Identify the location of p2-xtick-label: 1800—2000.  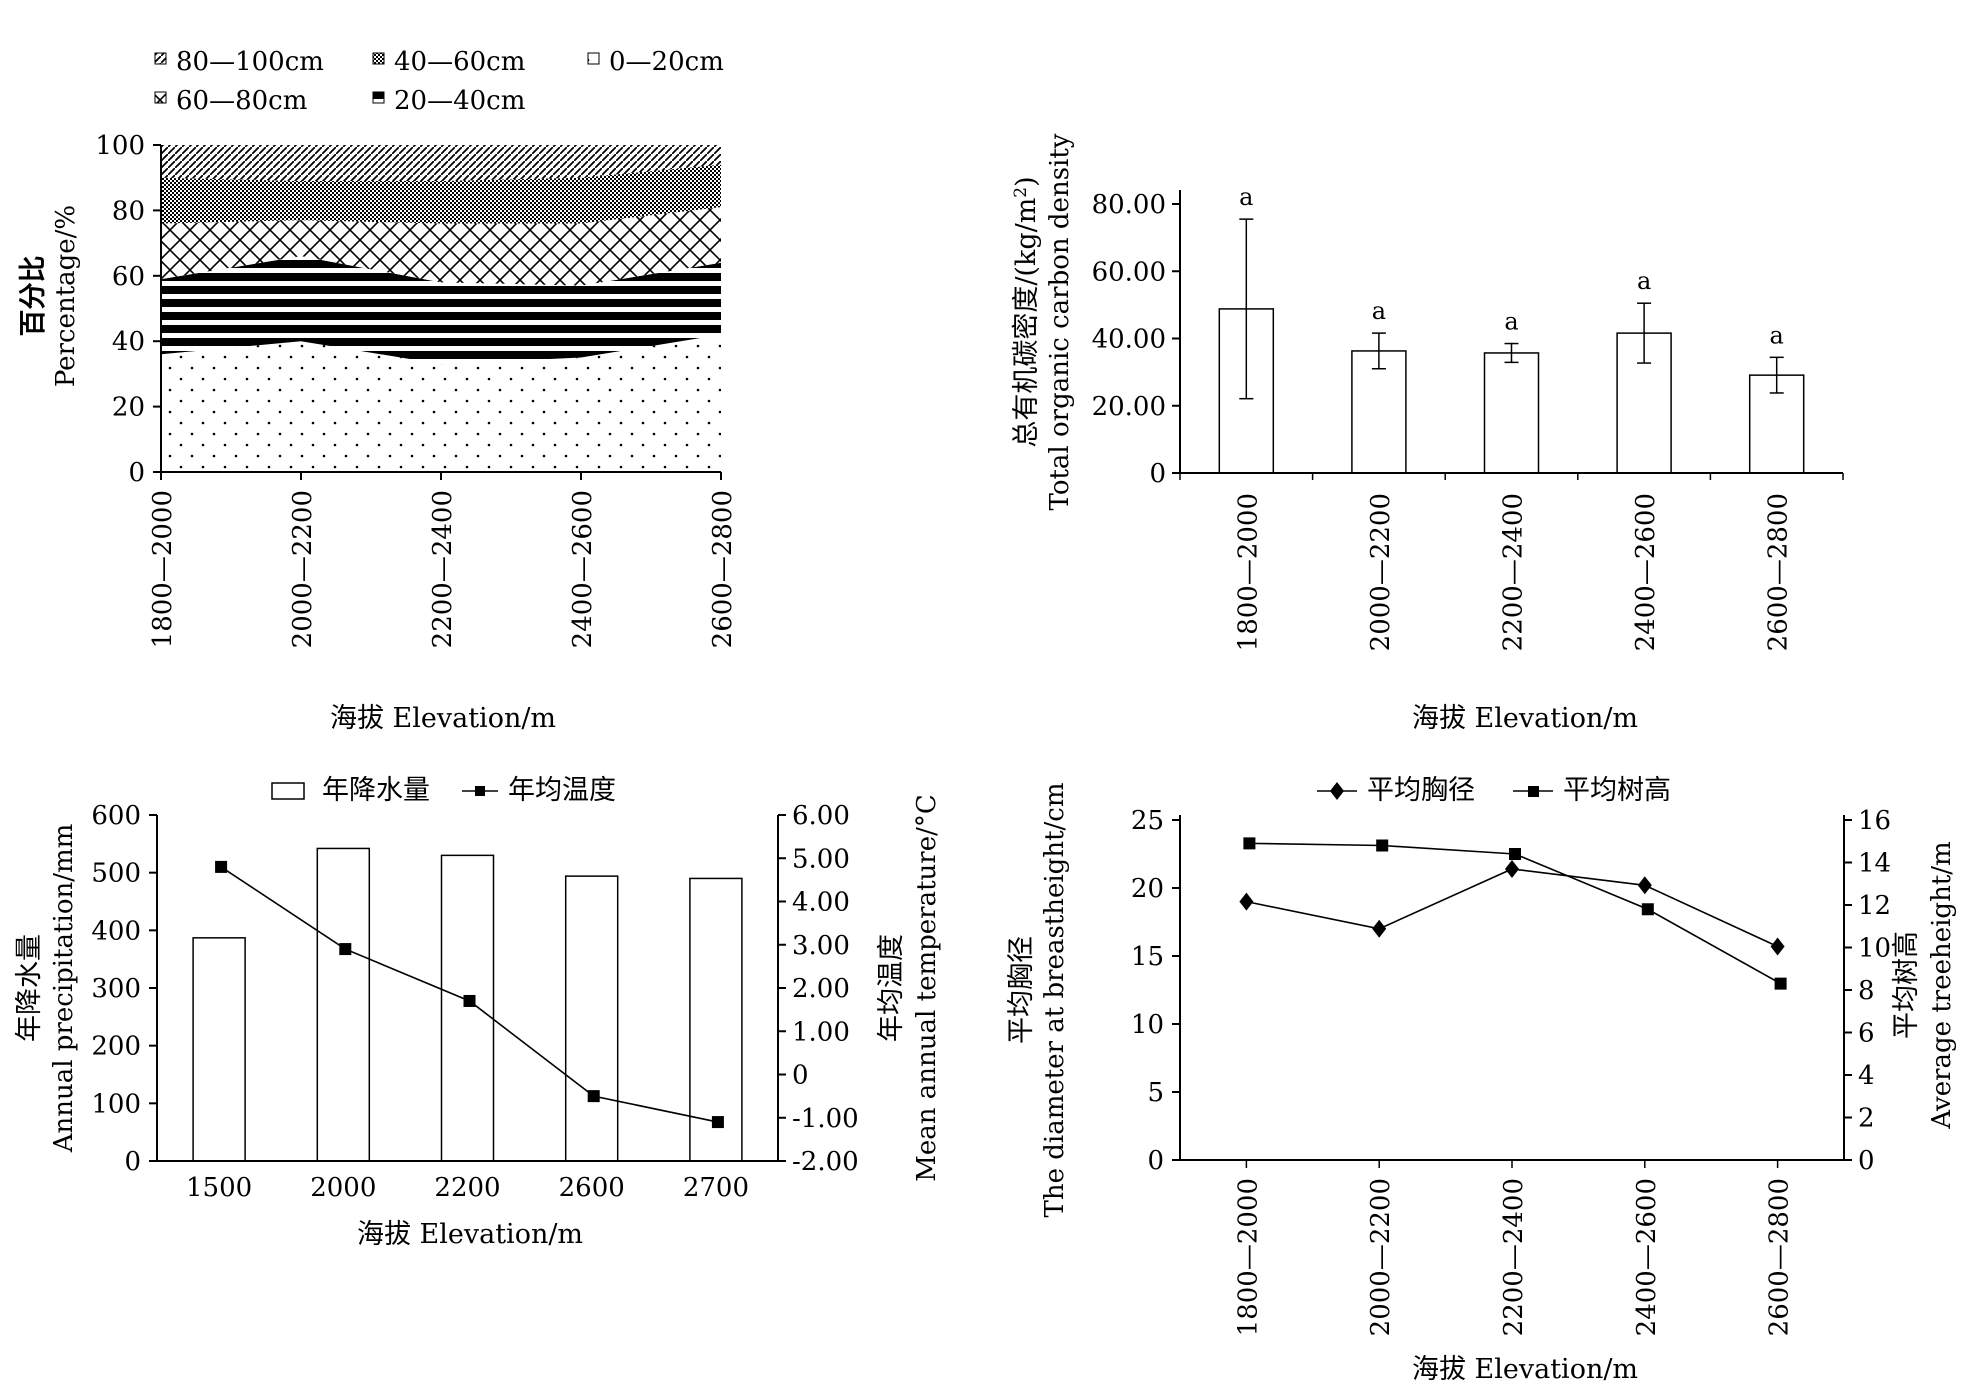
(1248, 572).